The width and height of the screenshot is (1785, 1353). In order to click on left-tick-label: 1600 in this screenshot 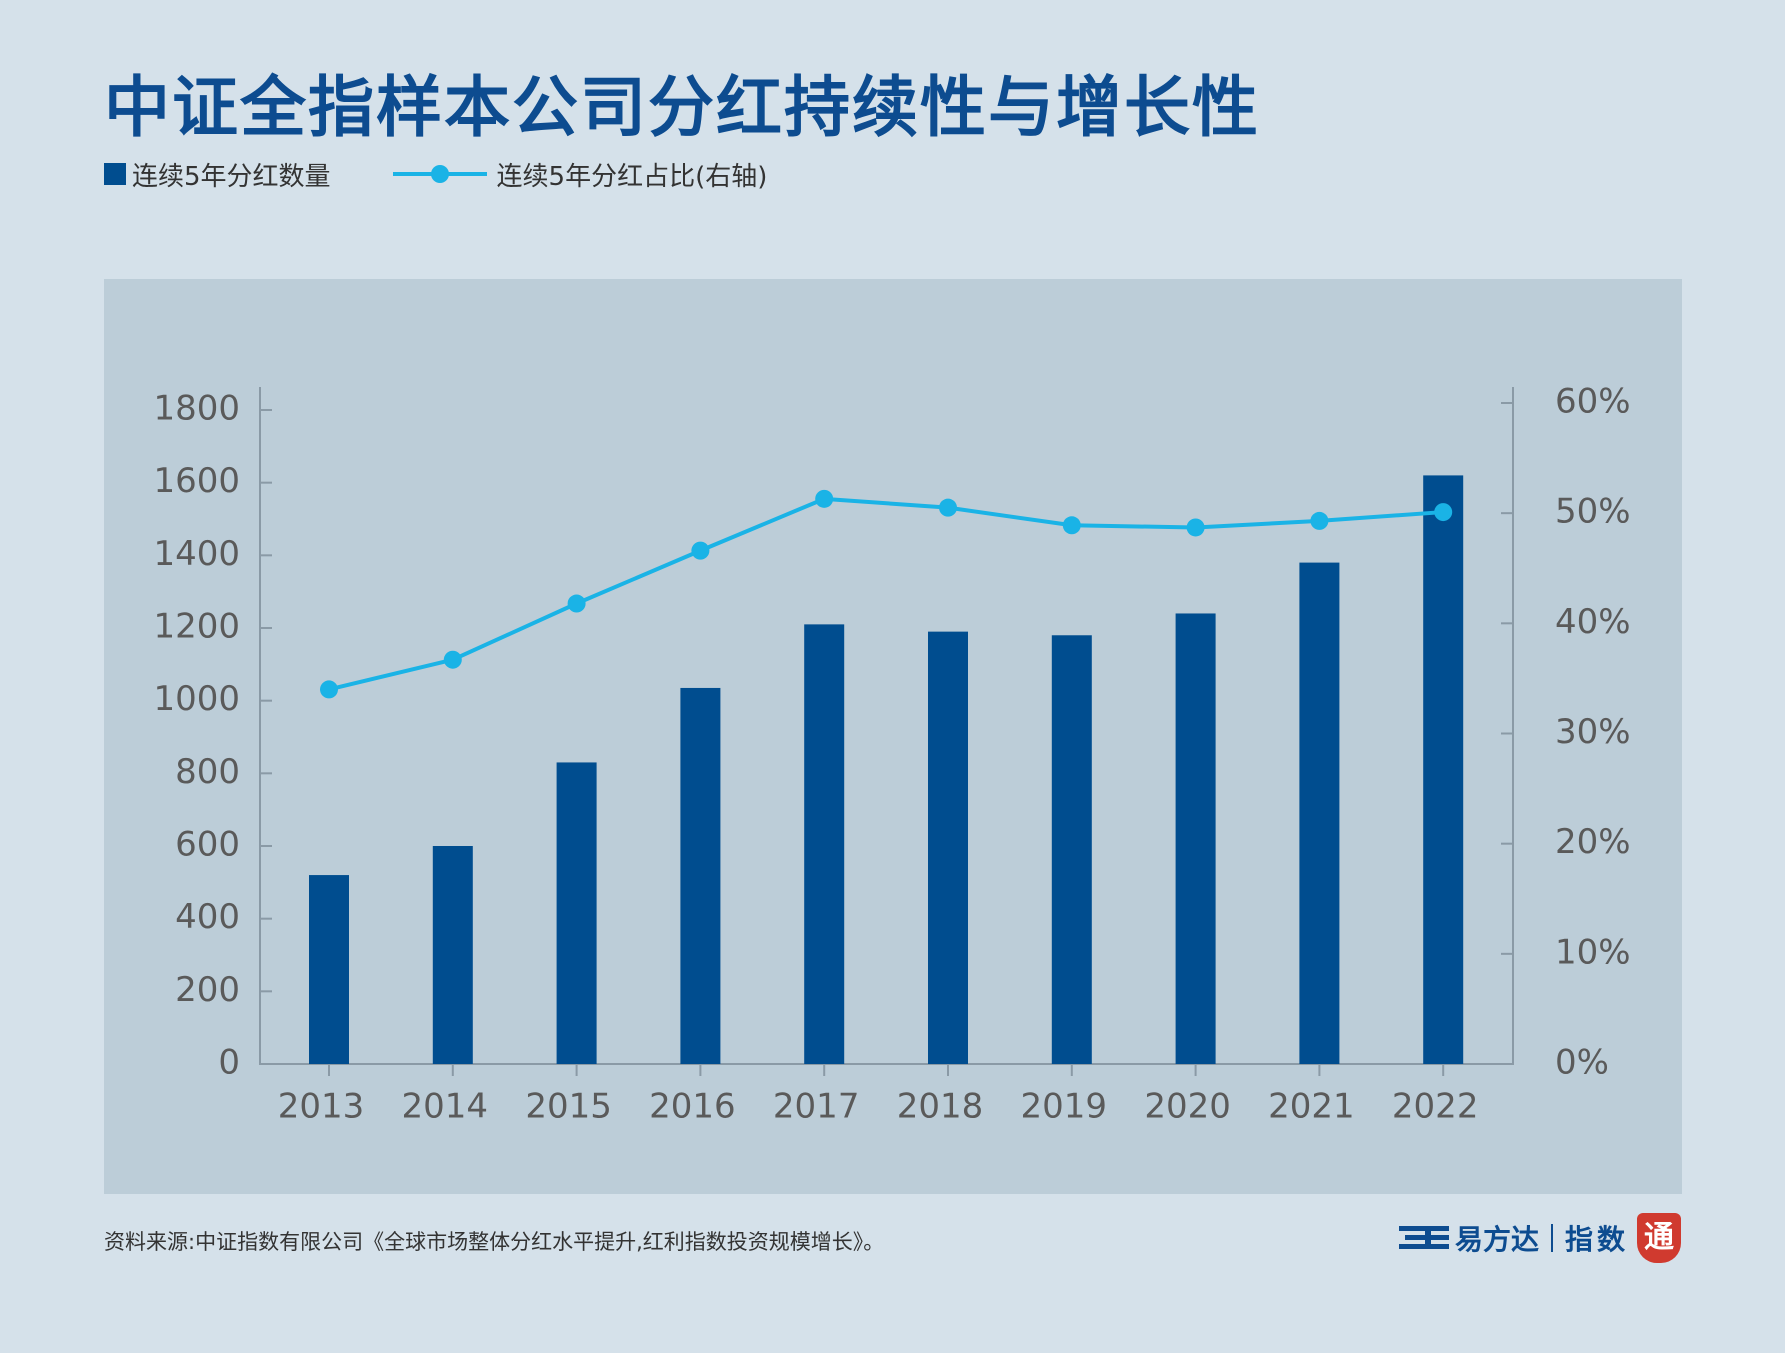, I will do `click(196, 481)`.